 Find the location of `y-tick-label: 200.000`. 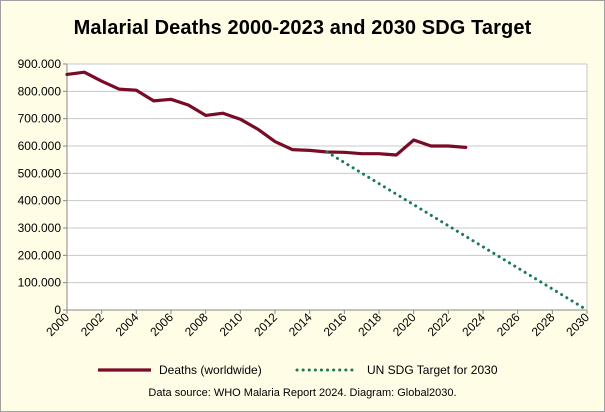

y-tick-label: 200.000 is located at coordinates (40, 255).